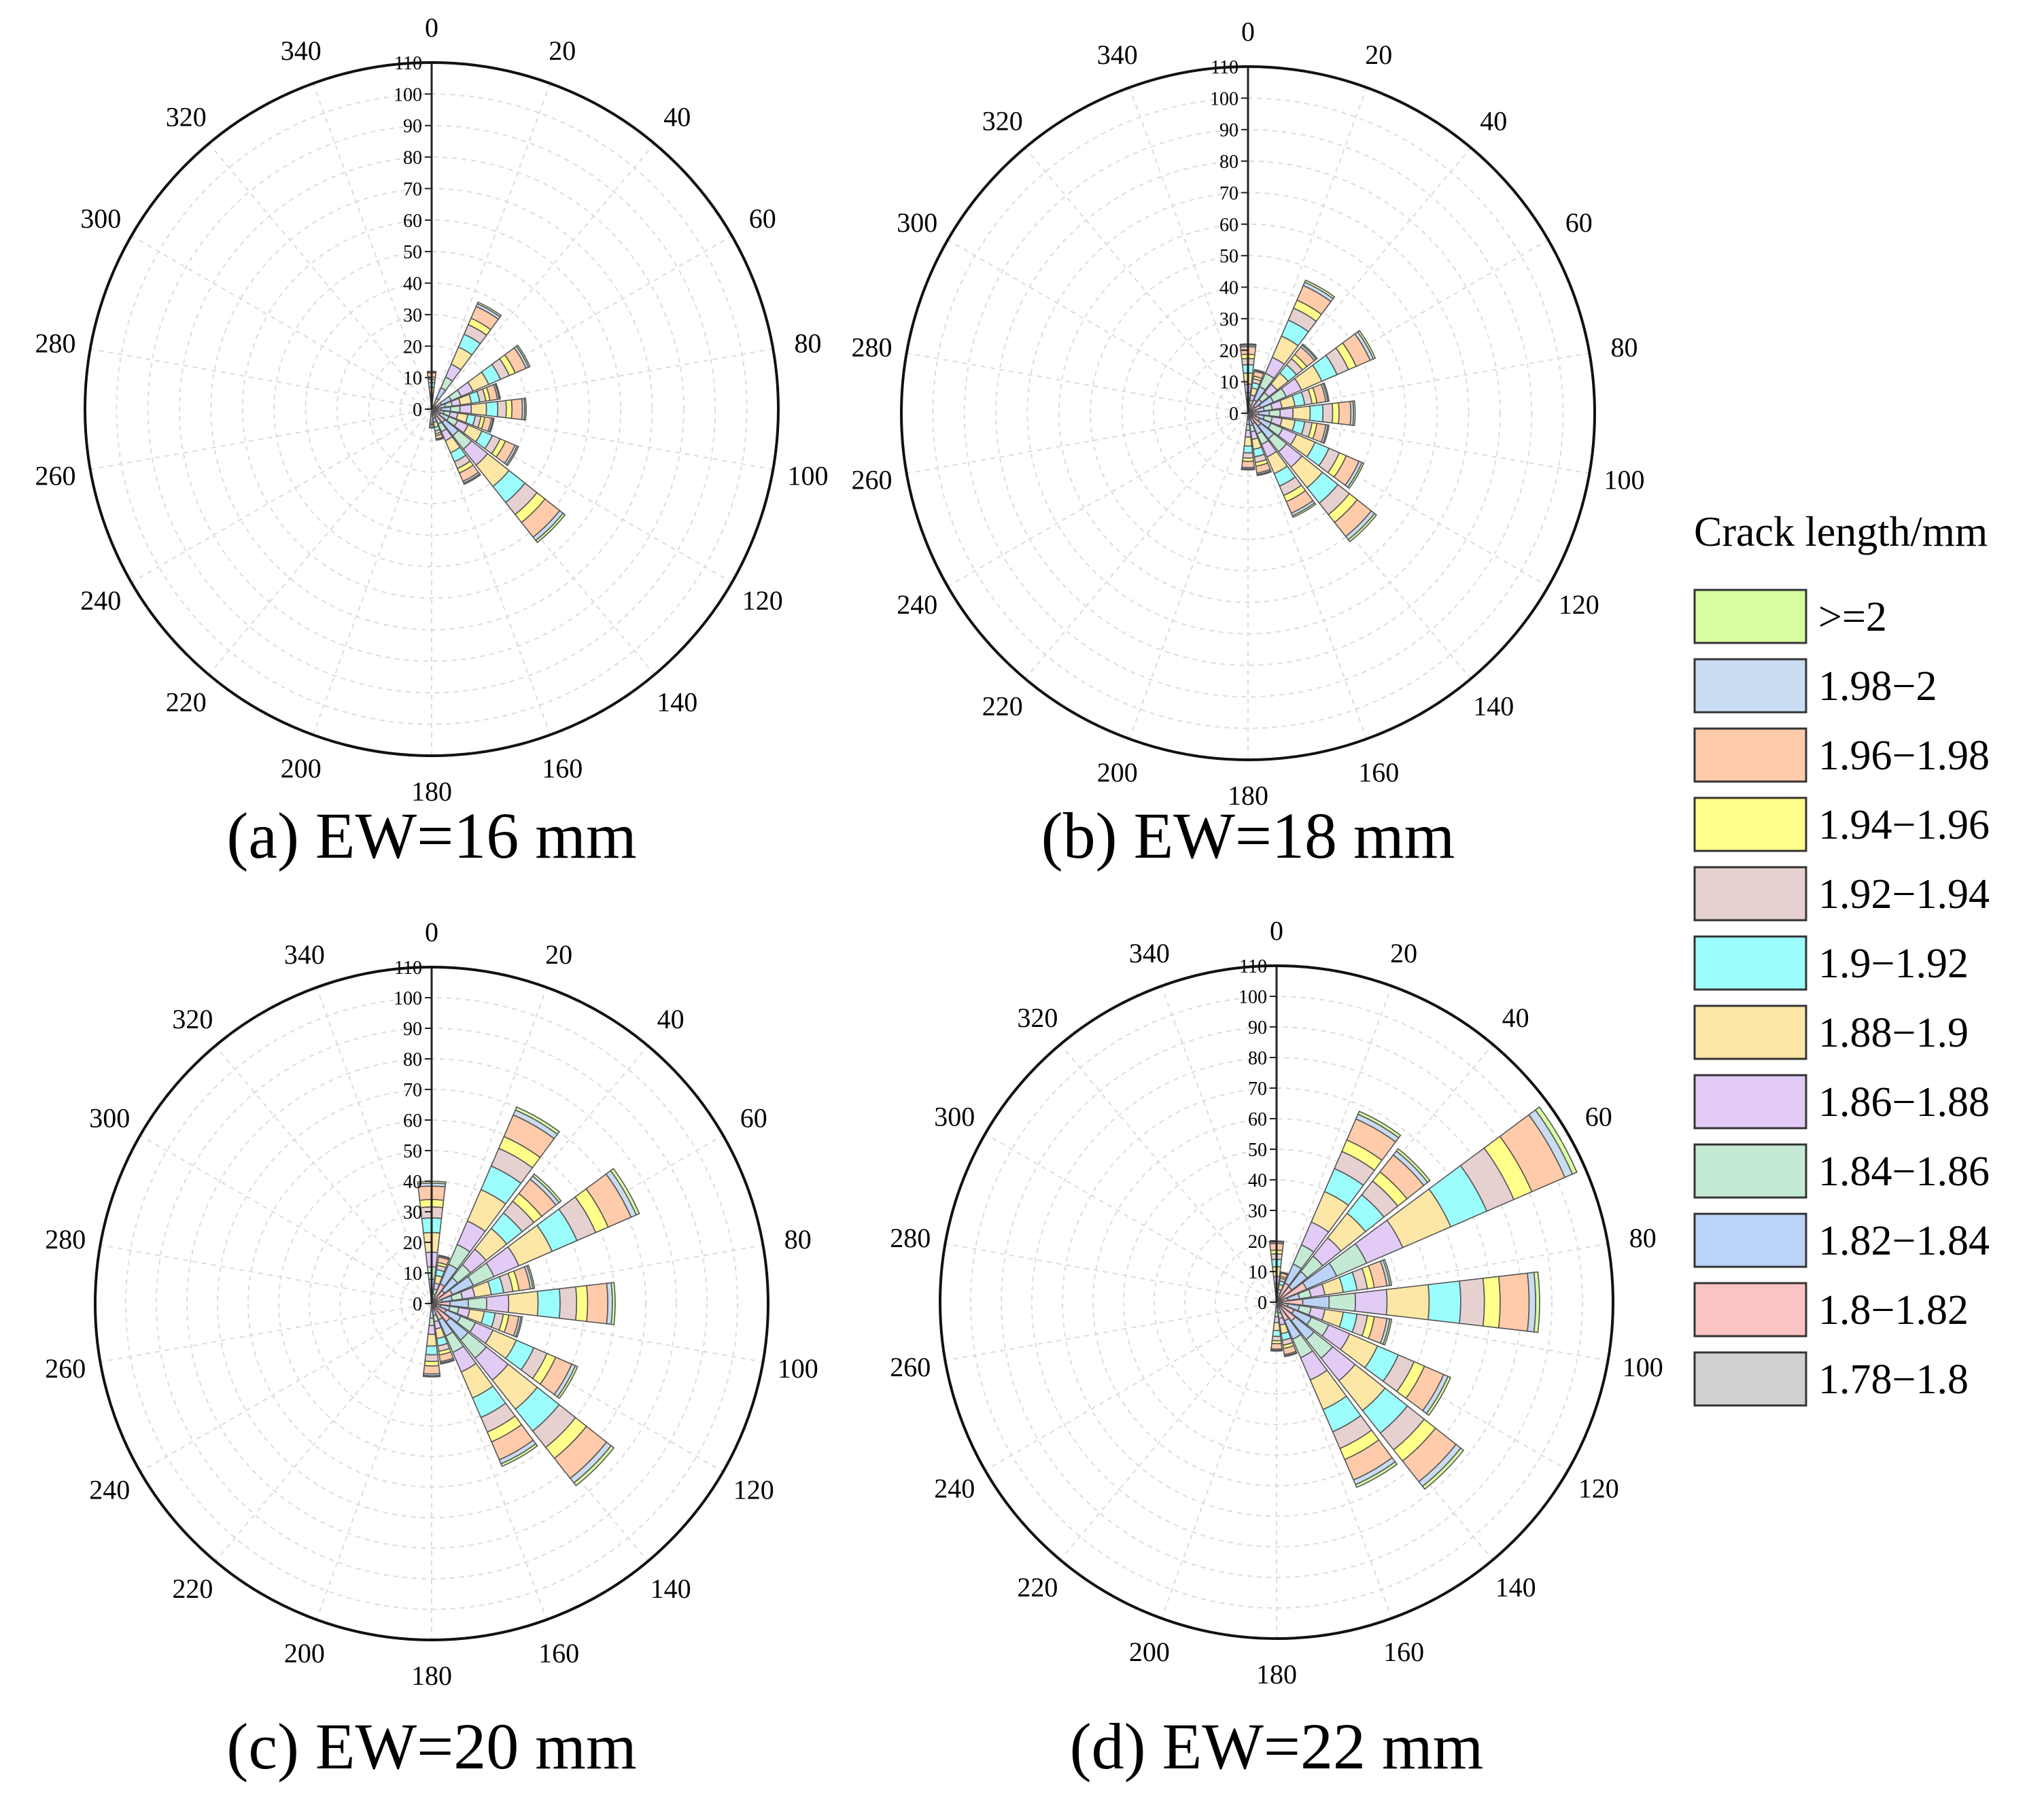 Image resolution: width=2044 pixels, height=1818 pixels. I want to click on legend-label: 1.92−1.94, so click(1904, 894).